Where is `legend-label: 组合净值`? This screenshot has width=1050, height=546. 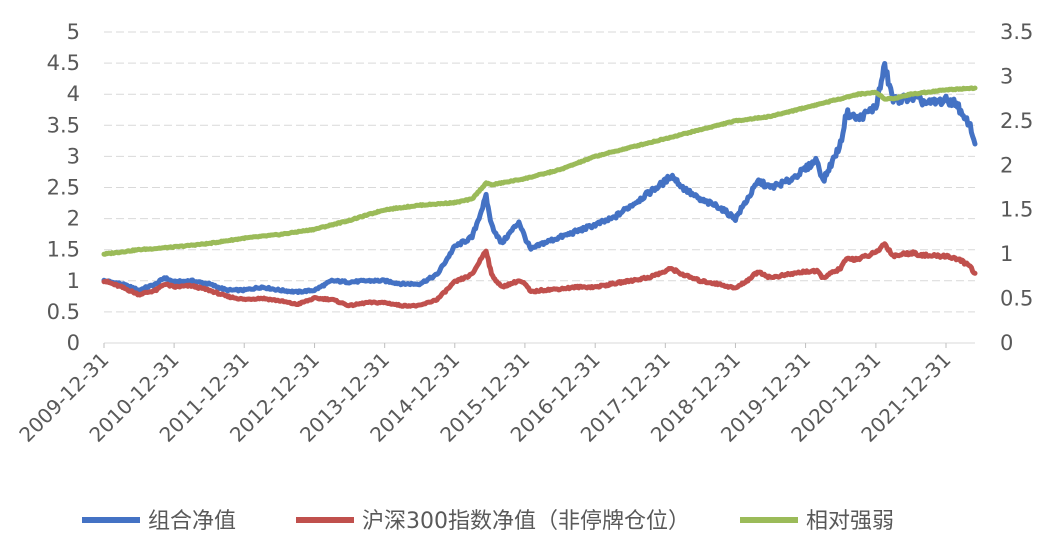
legend-label: 组合净值 is located at coordinates (192, 521).